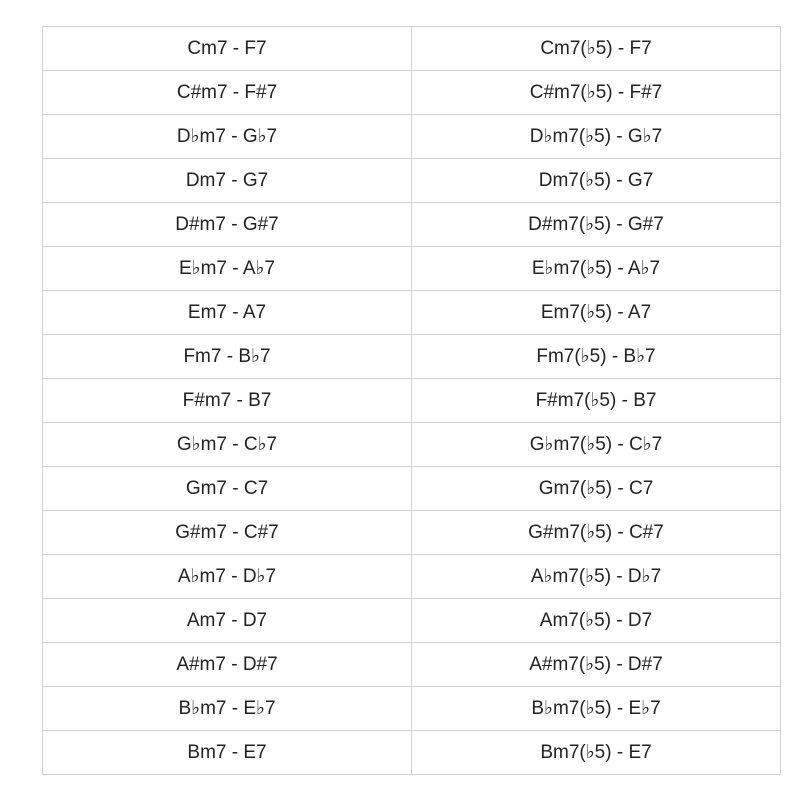 This screenshot has height=791, width=800. What do you see at coordinates (596, 708) in the screenshot?
I see `half-diminished-progression-cell: B♭m7(♭5) - E♭7` at bounding box center [596, 708].